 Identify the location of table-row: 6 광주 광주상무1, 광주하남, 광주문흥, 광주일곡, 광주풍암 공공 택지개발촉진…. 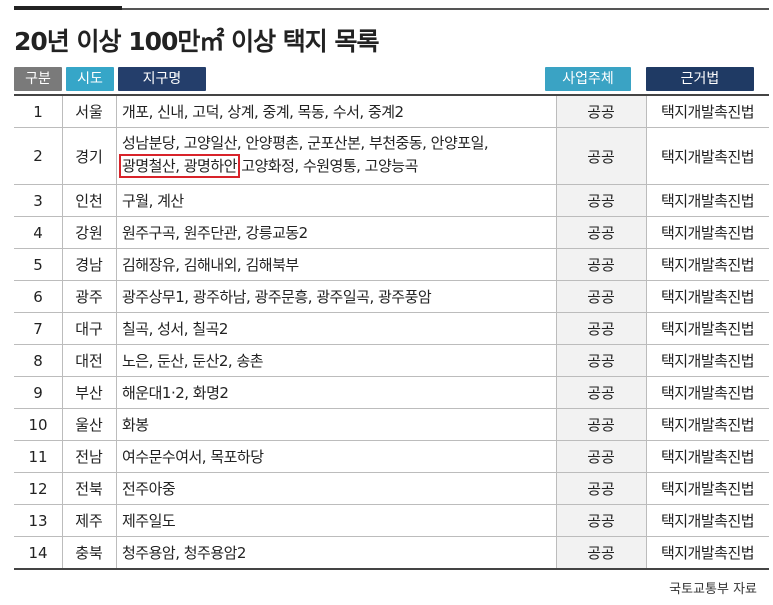
(391, 297).